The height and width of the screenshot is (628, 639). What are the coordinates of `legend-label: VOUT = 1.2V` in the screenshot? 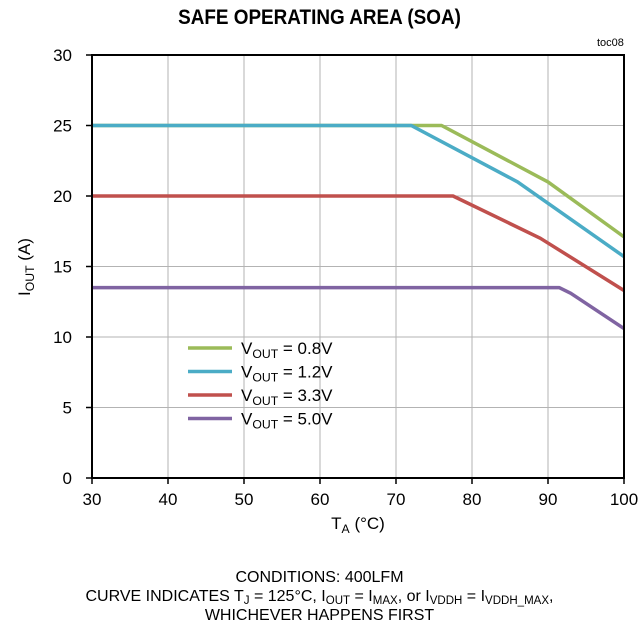 It's located at (287, 374).